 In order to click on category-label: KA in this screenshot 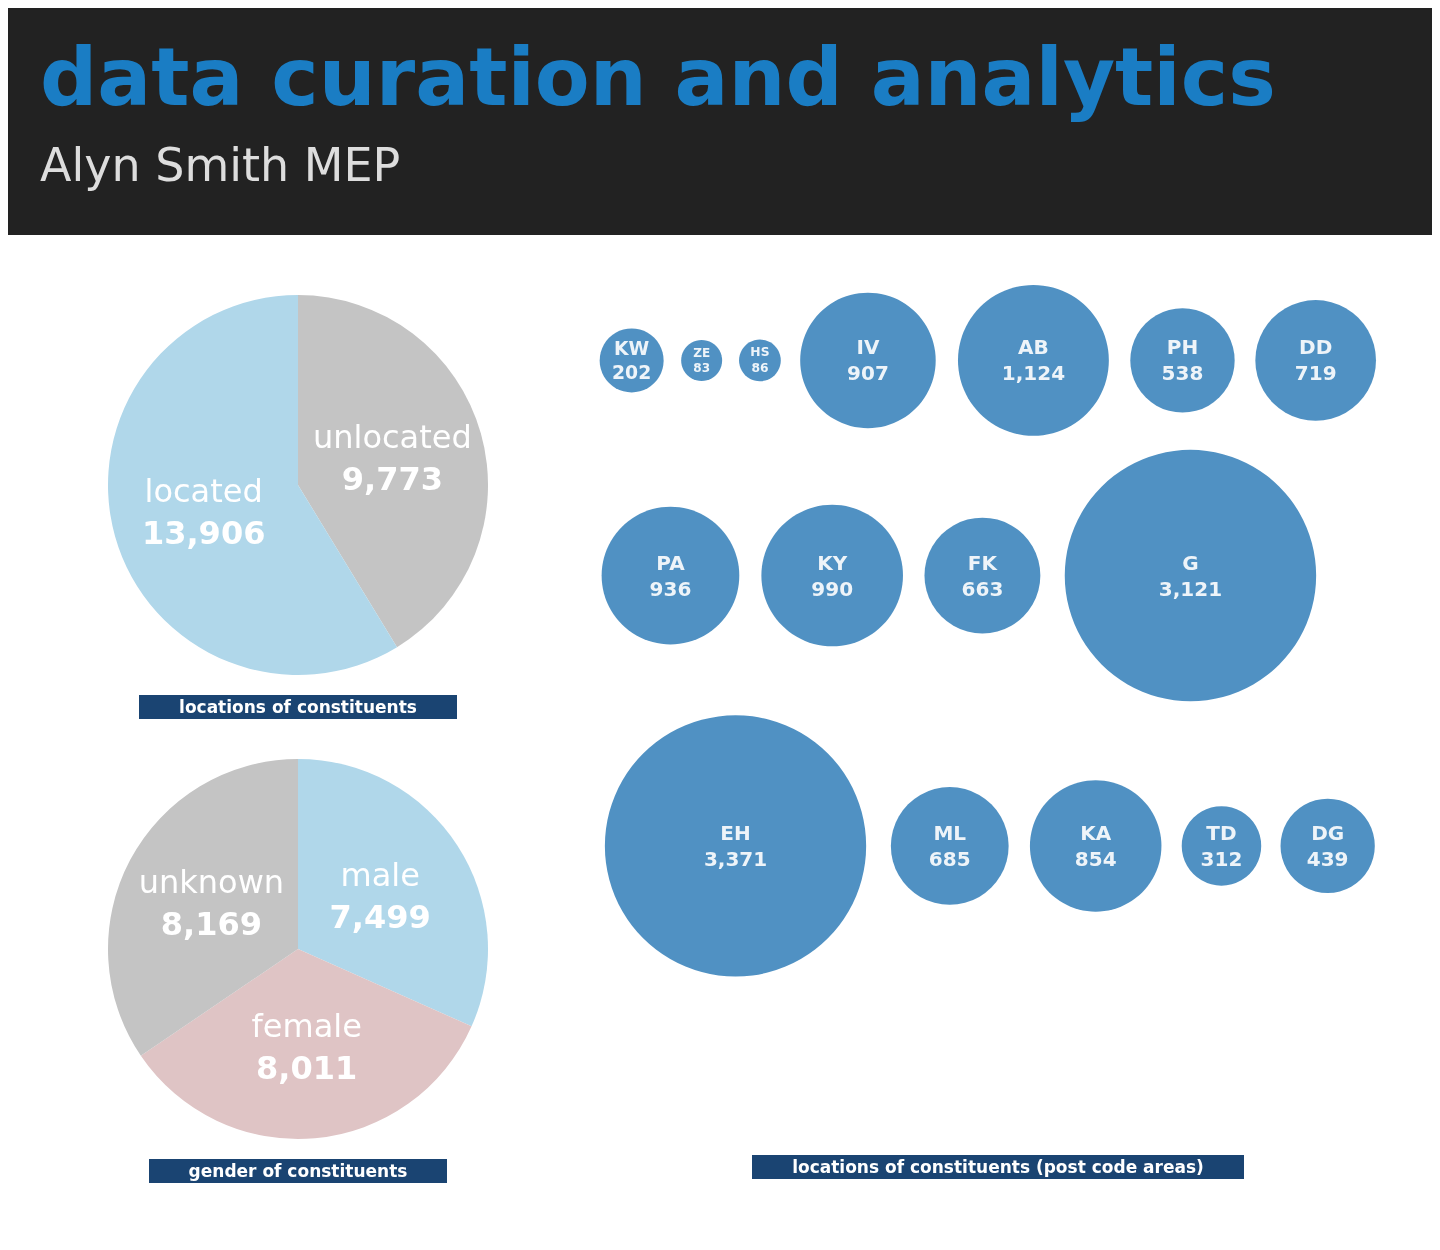, I will do `click(1096, 832)`.